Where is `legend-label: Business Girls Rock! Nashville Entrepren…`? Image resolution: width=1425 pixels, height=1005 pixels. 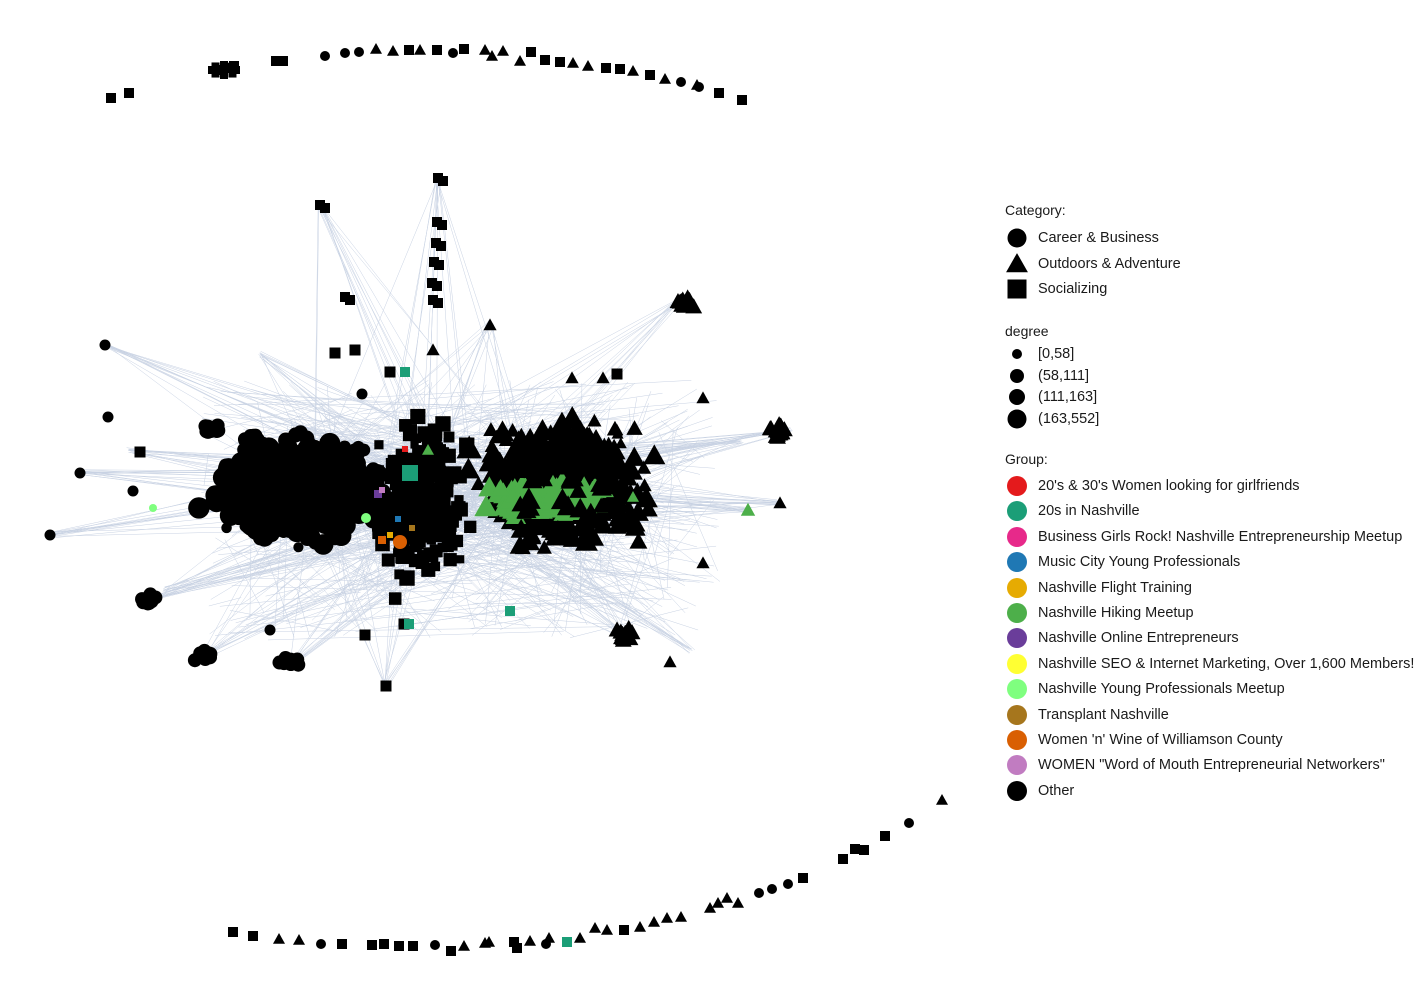 legend-label: Business Girls Rock! Nashville Entrepren… is located at coordinates (1220, 536).